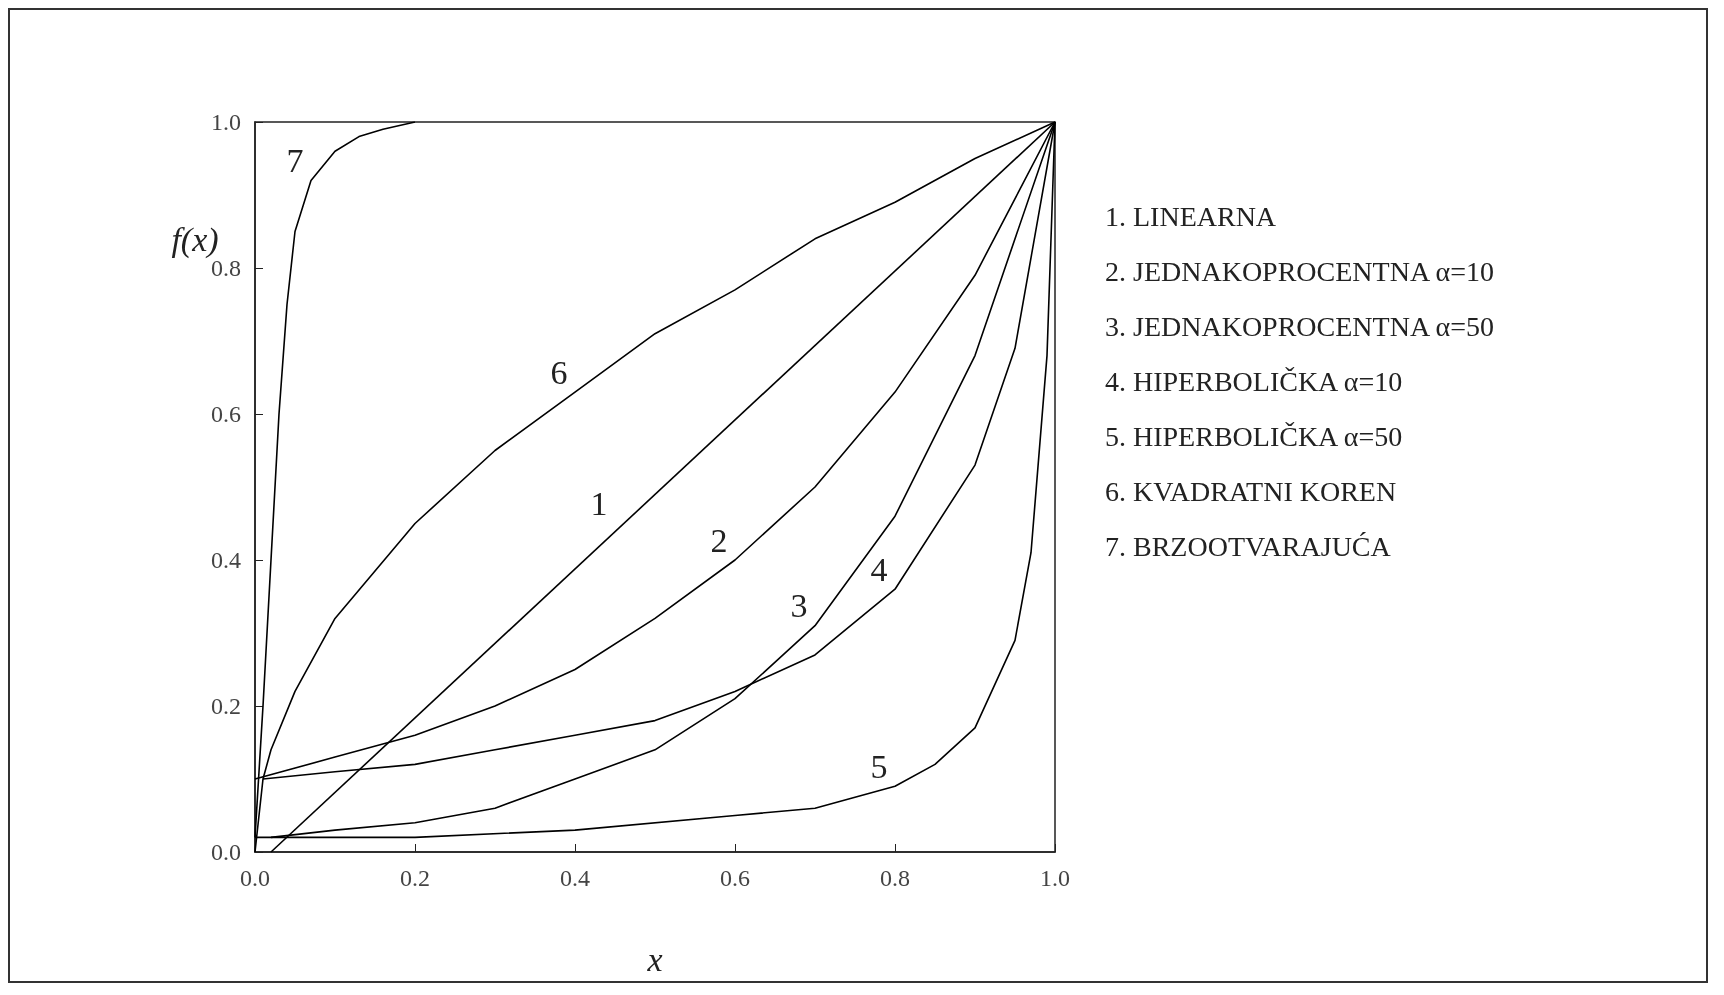 Image resolution: width=1724 pixels, height=995 pixels. What do you see at coordinates (879, 766) in the screenshot?
I see `annotation: 5` at bounding box center [879, 766].